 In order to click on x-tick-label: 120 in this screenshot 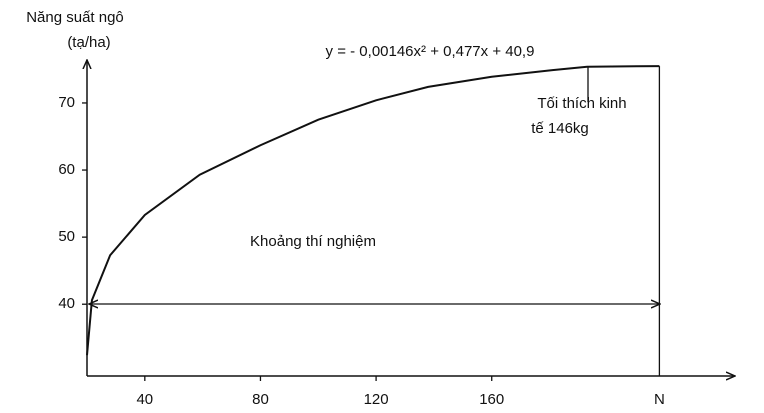, I will do `click(376, 399)`.